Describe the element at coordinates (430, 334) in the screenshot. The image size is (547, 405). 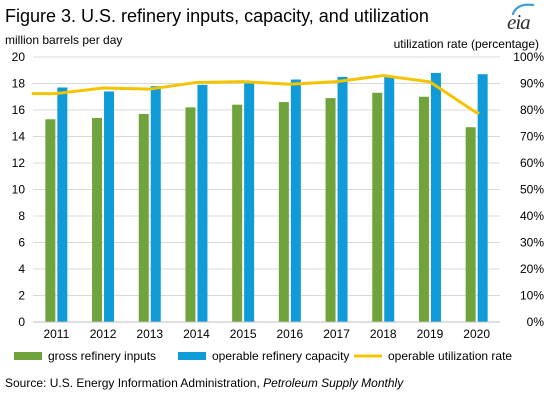
I see `x-axis-tick-label: 2019` at that location.